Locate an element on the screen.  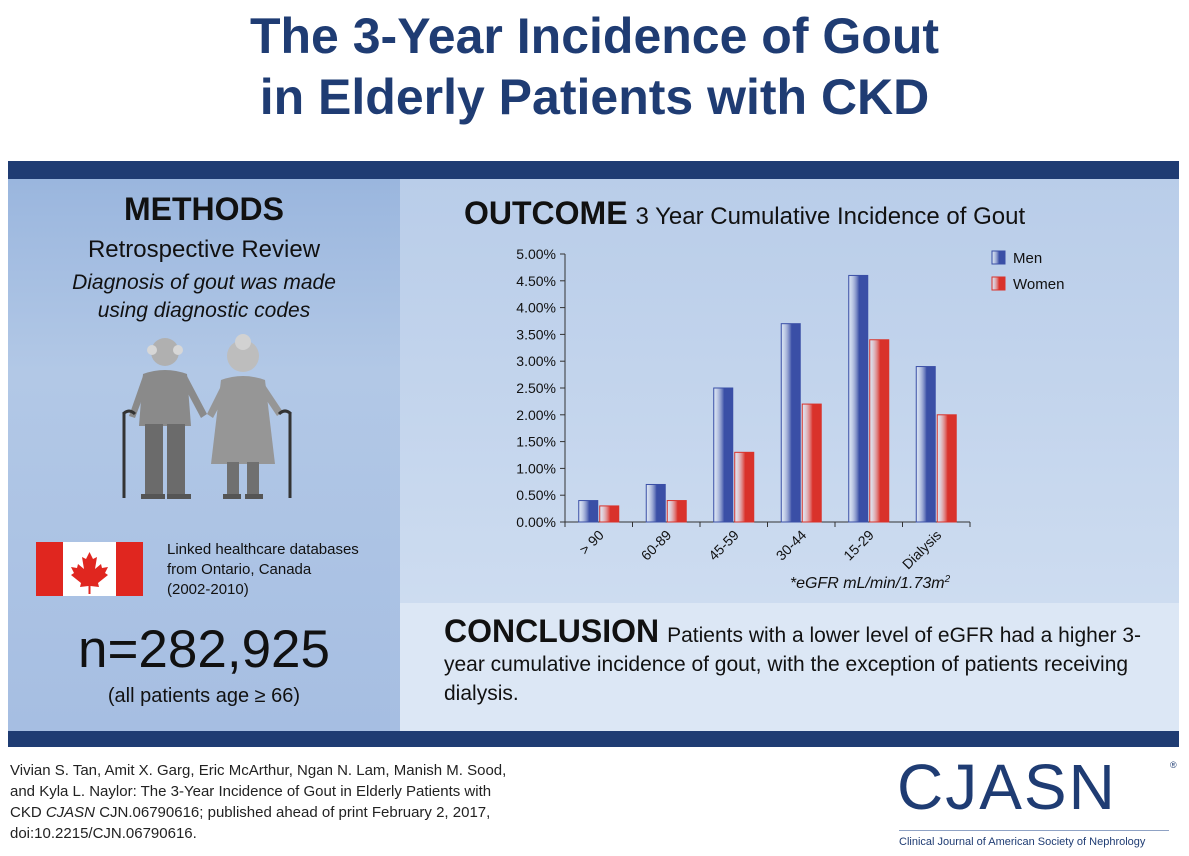
citation-line-4: doi:10.2215/CJN.06790616. is located at coordinates (103, 833).